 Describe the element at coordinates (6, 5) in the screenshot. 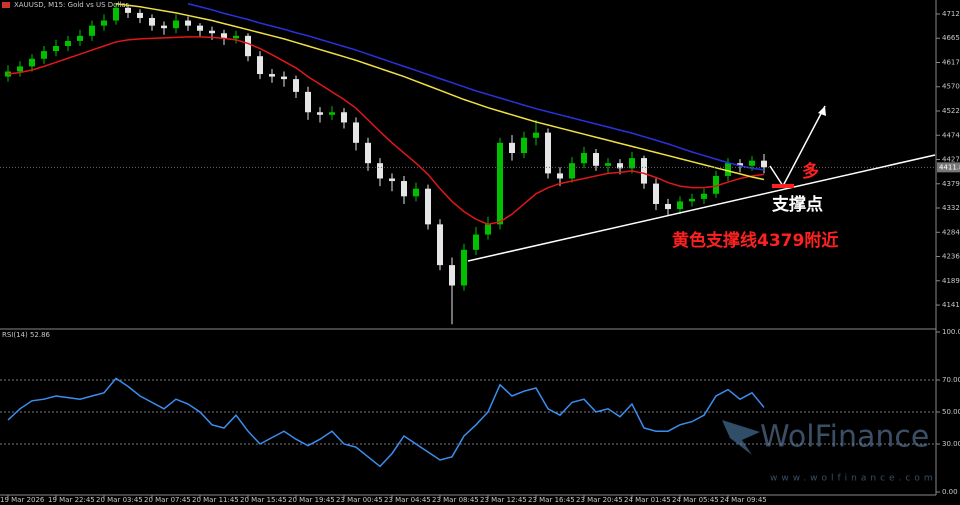

I see `flag-icon` at that location.